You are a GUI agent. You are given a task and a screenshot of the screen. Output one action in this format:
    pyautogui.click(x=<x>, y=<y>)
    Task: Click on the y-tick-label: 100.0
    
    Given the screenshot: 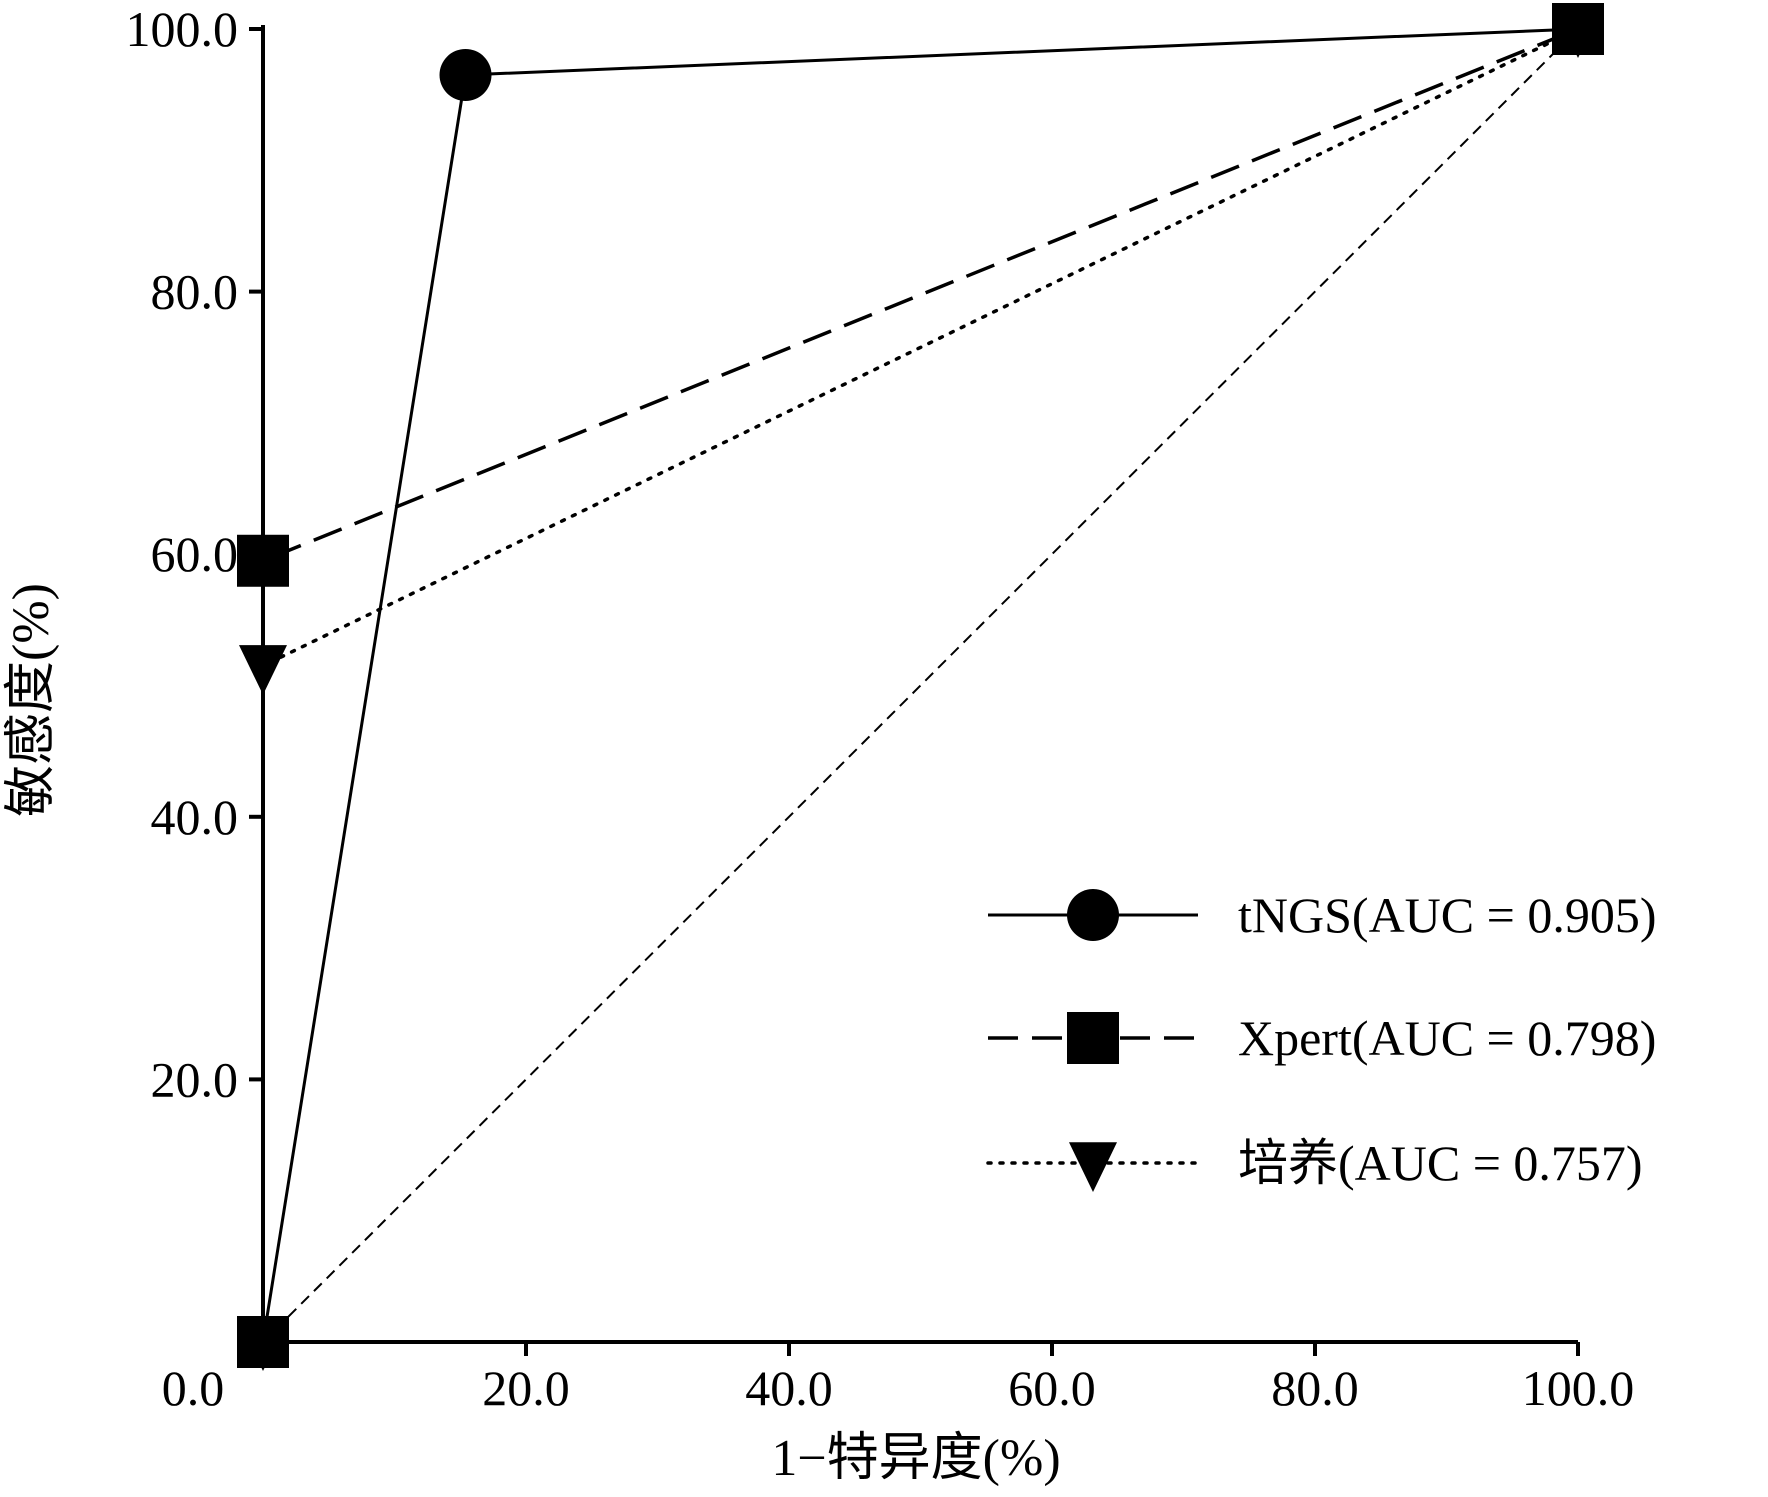 What is the action you would take?
    pyautogui.click(x=182, y=29)
    